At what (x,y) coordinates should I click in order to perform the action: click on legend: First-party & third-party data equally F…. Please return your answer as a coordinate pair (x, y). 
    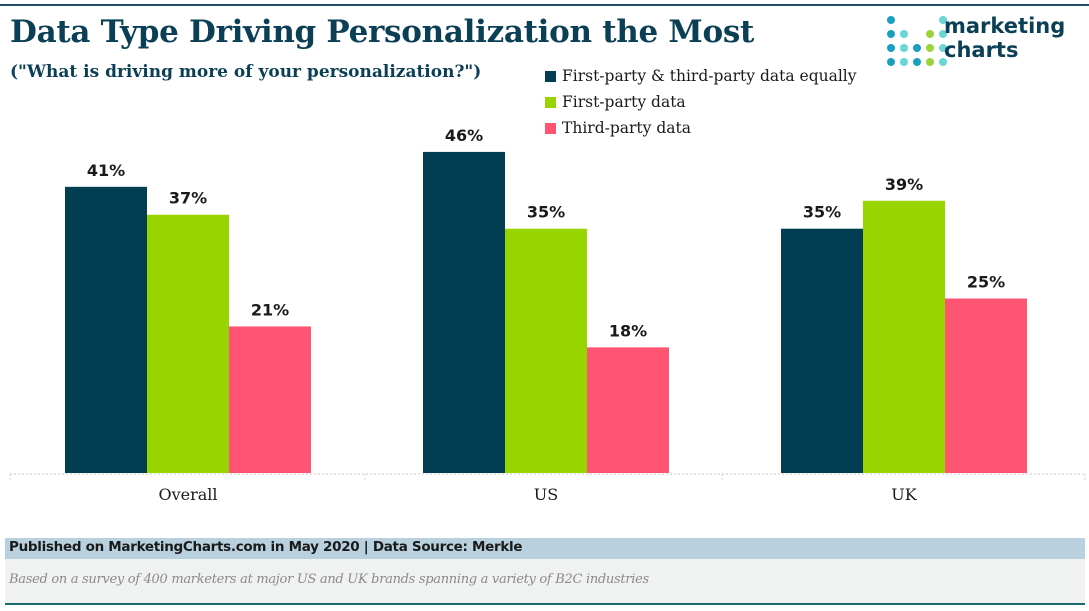
    Looking at the image, I should click on (701, 102).